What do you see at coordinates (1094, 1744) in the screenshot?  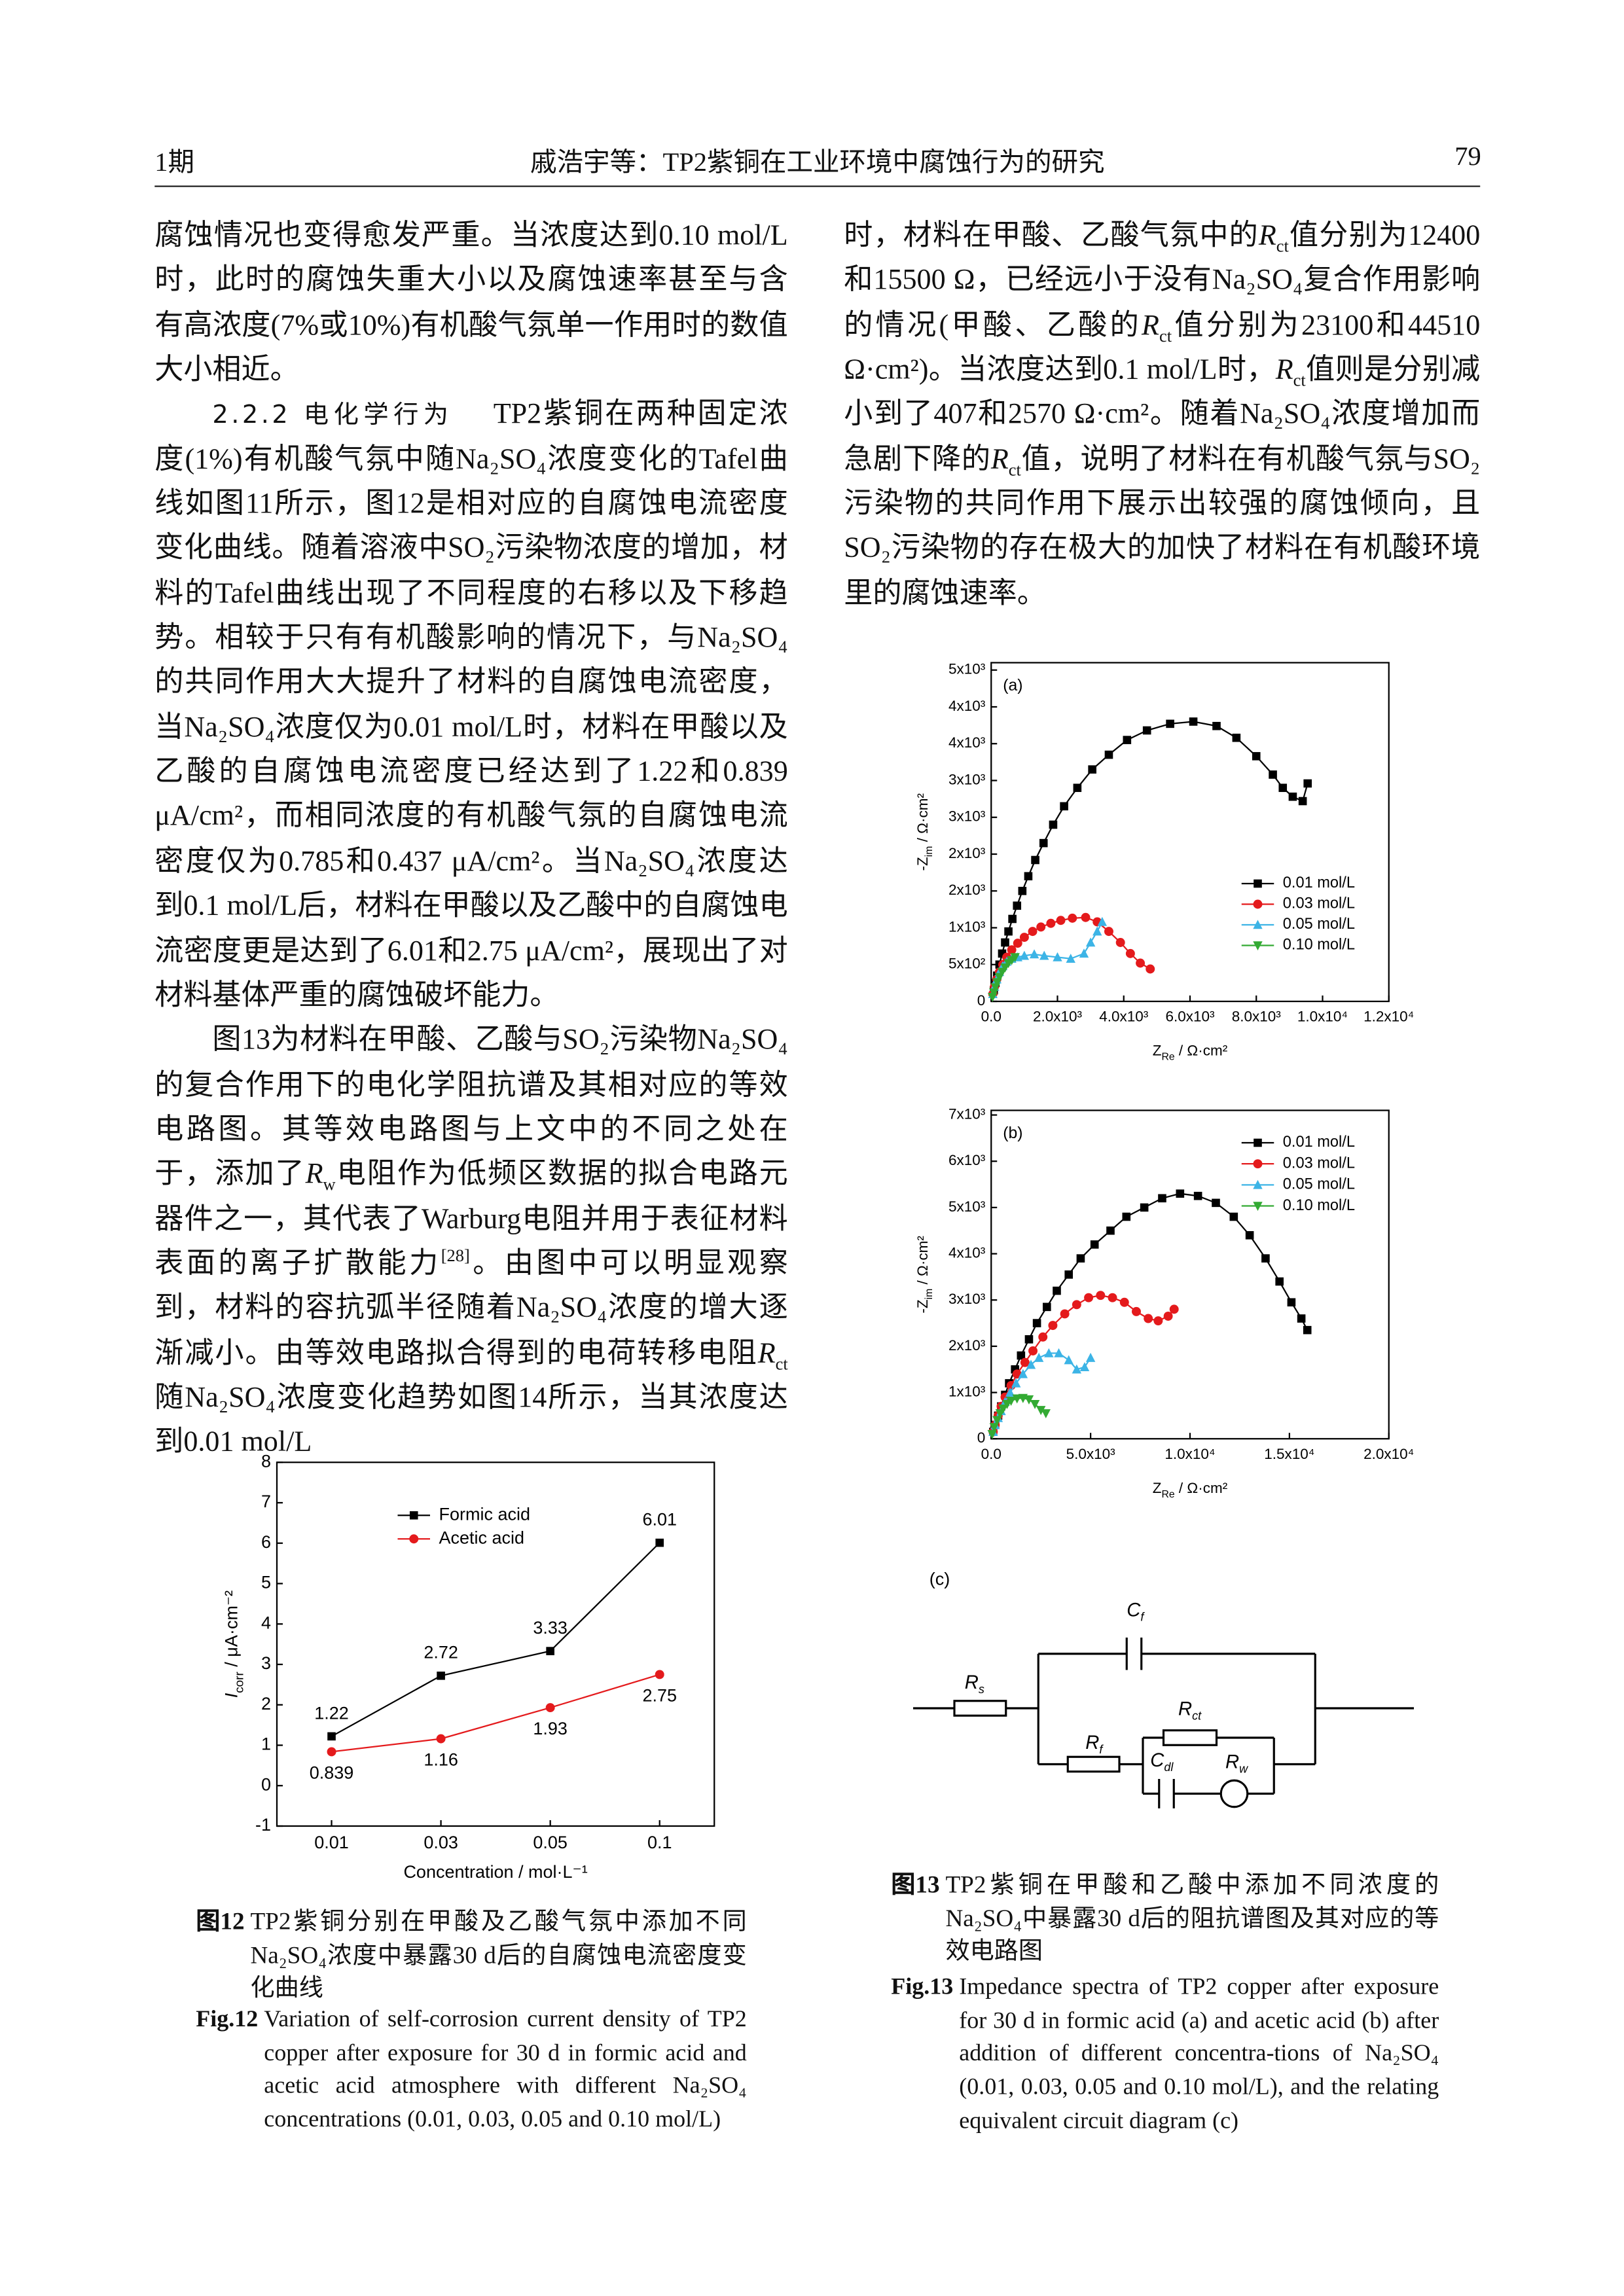 I see `element-label: Rf` at bounding box center [1094, 1744].